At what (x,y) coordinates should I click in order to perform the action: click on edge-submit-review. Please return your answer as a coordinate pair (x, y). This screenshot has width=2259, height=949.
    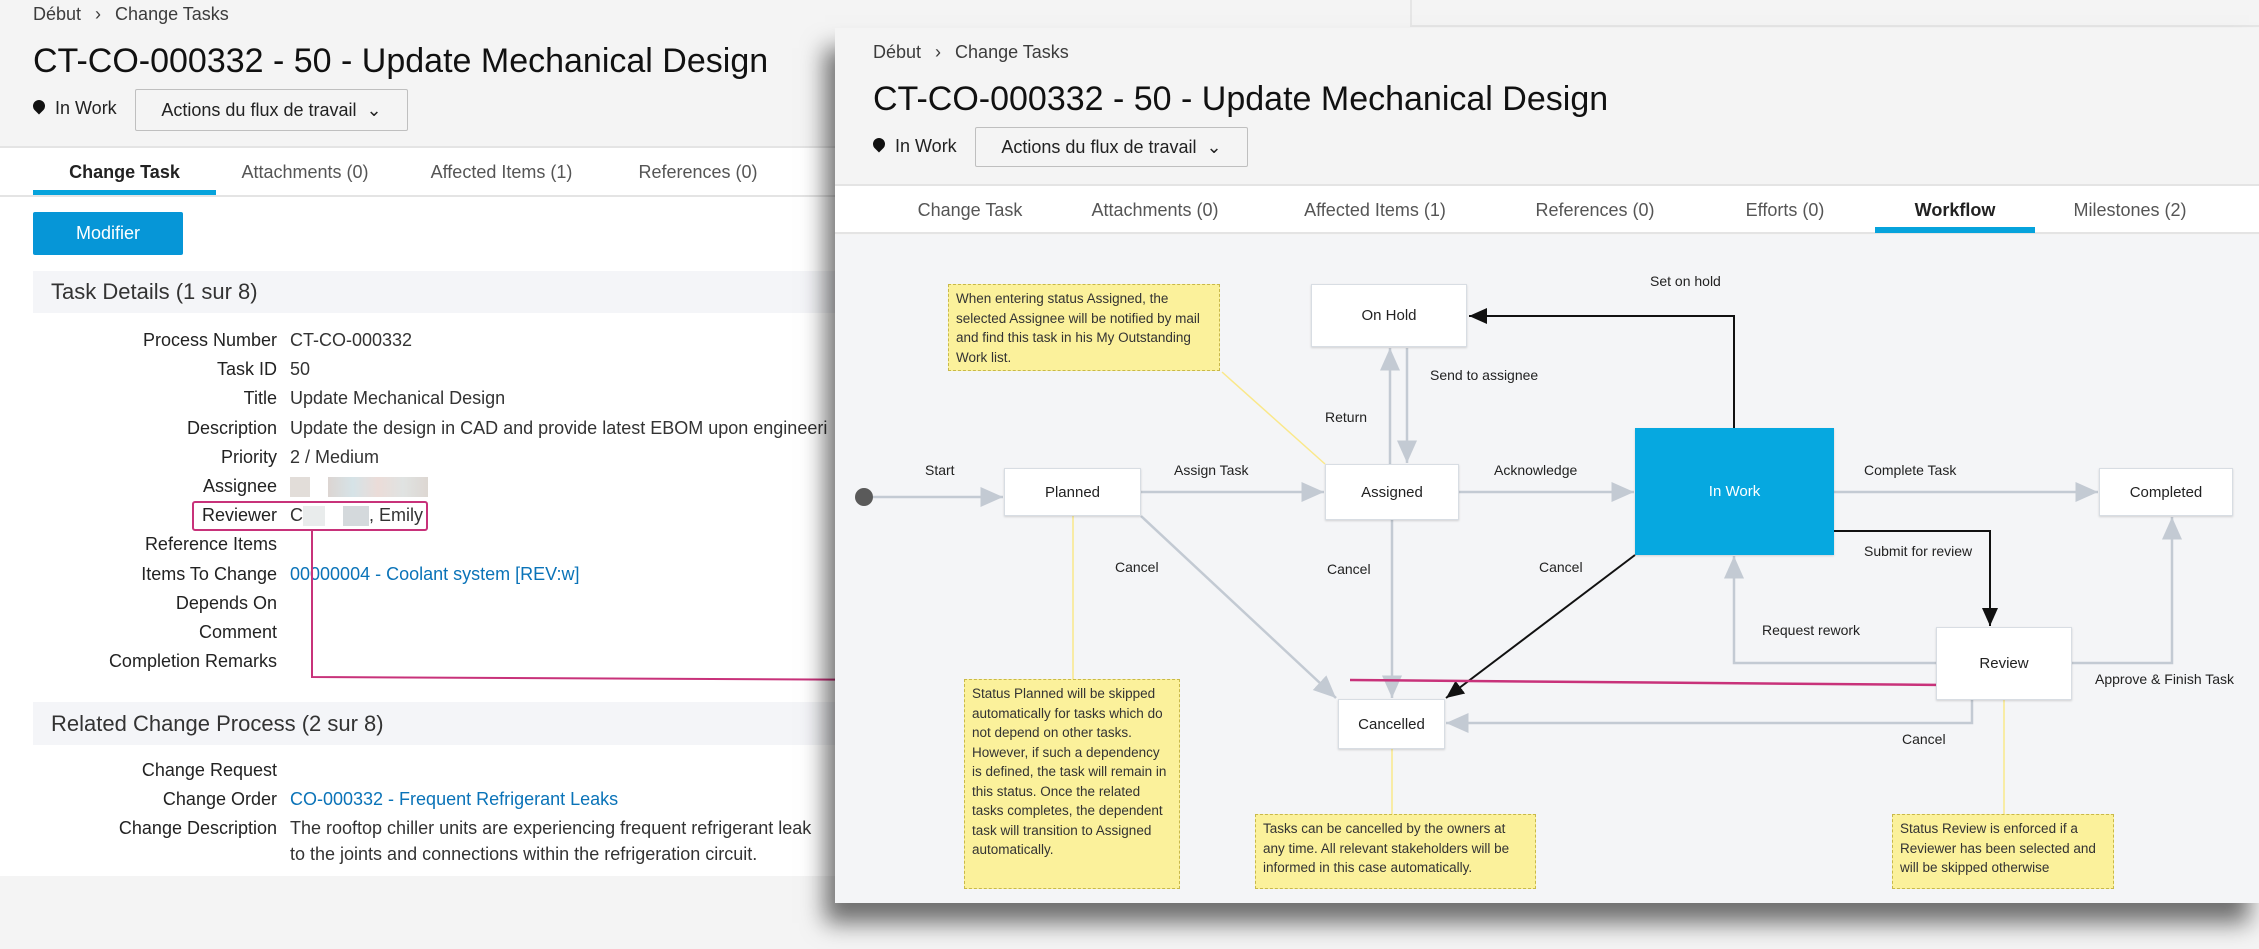
    Looking at the image, I should click on (1916, 578).